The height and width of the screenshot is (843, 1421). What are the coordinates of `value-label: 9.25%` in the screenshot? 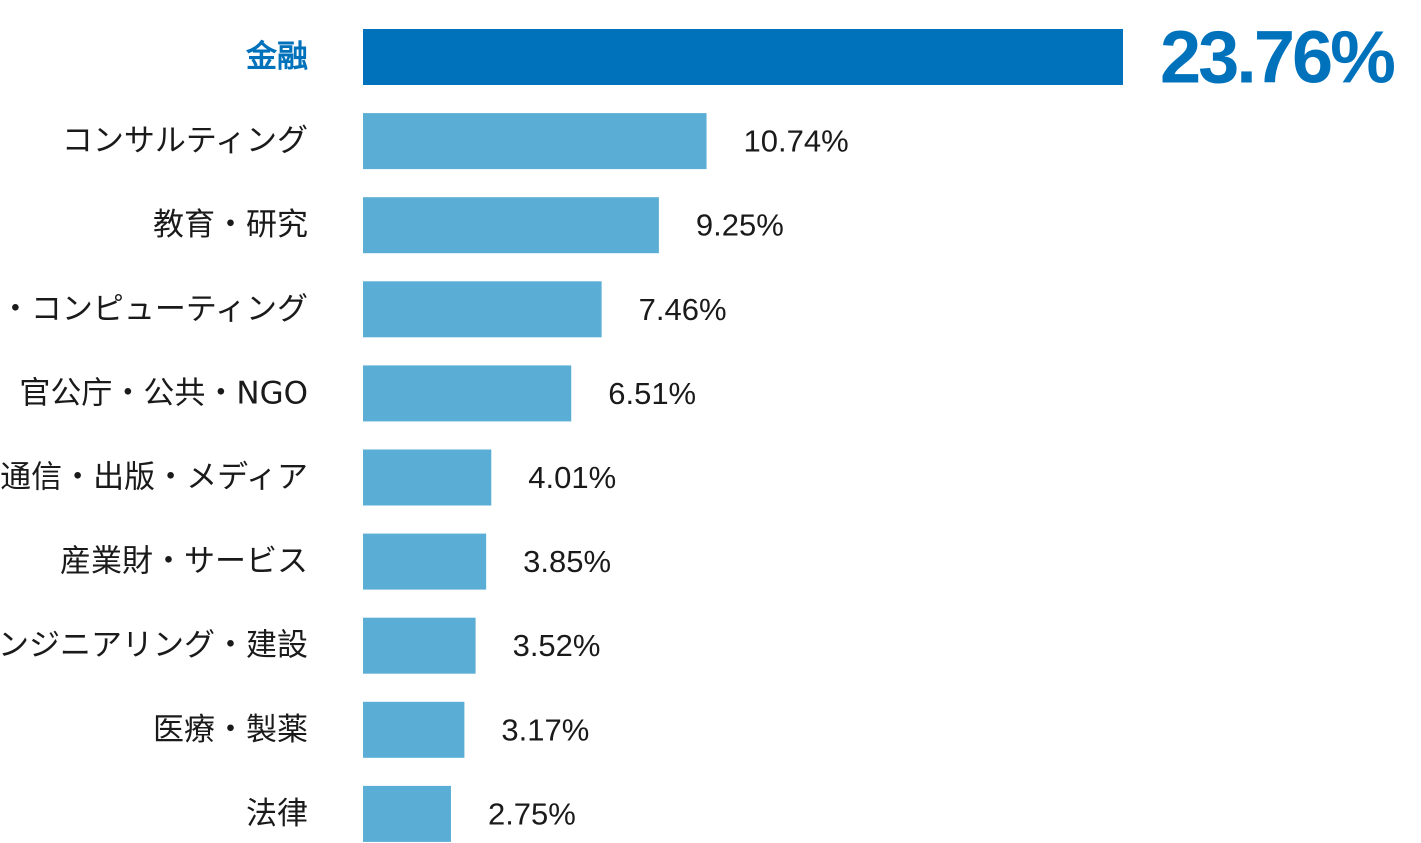 It's located at (740, 225).